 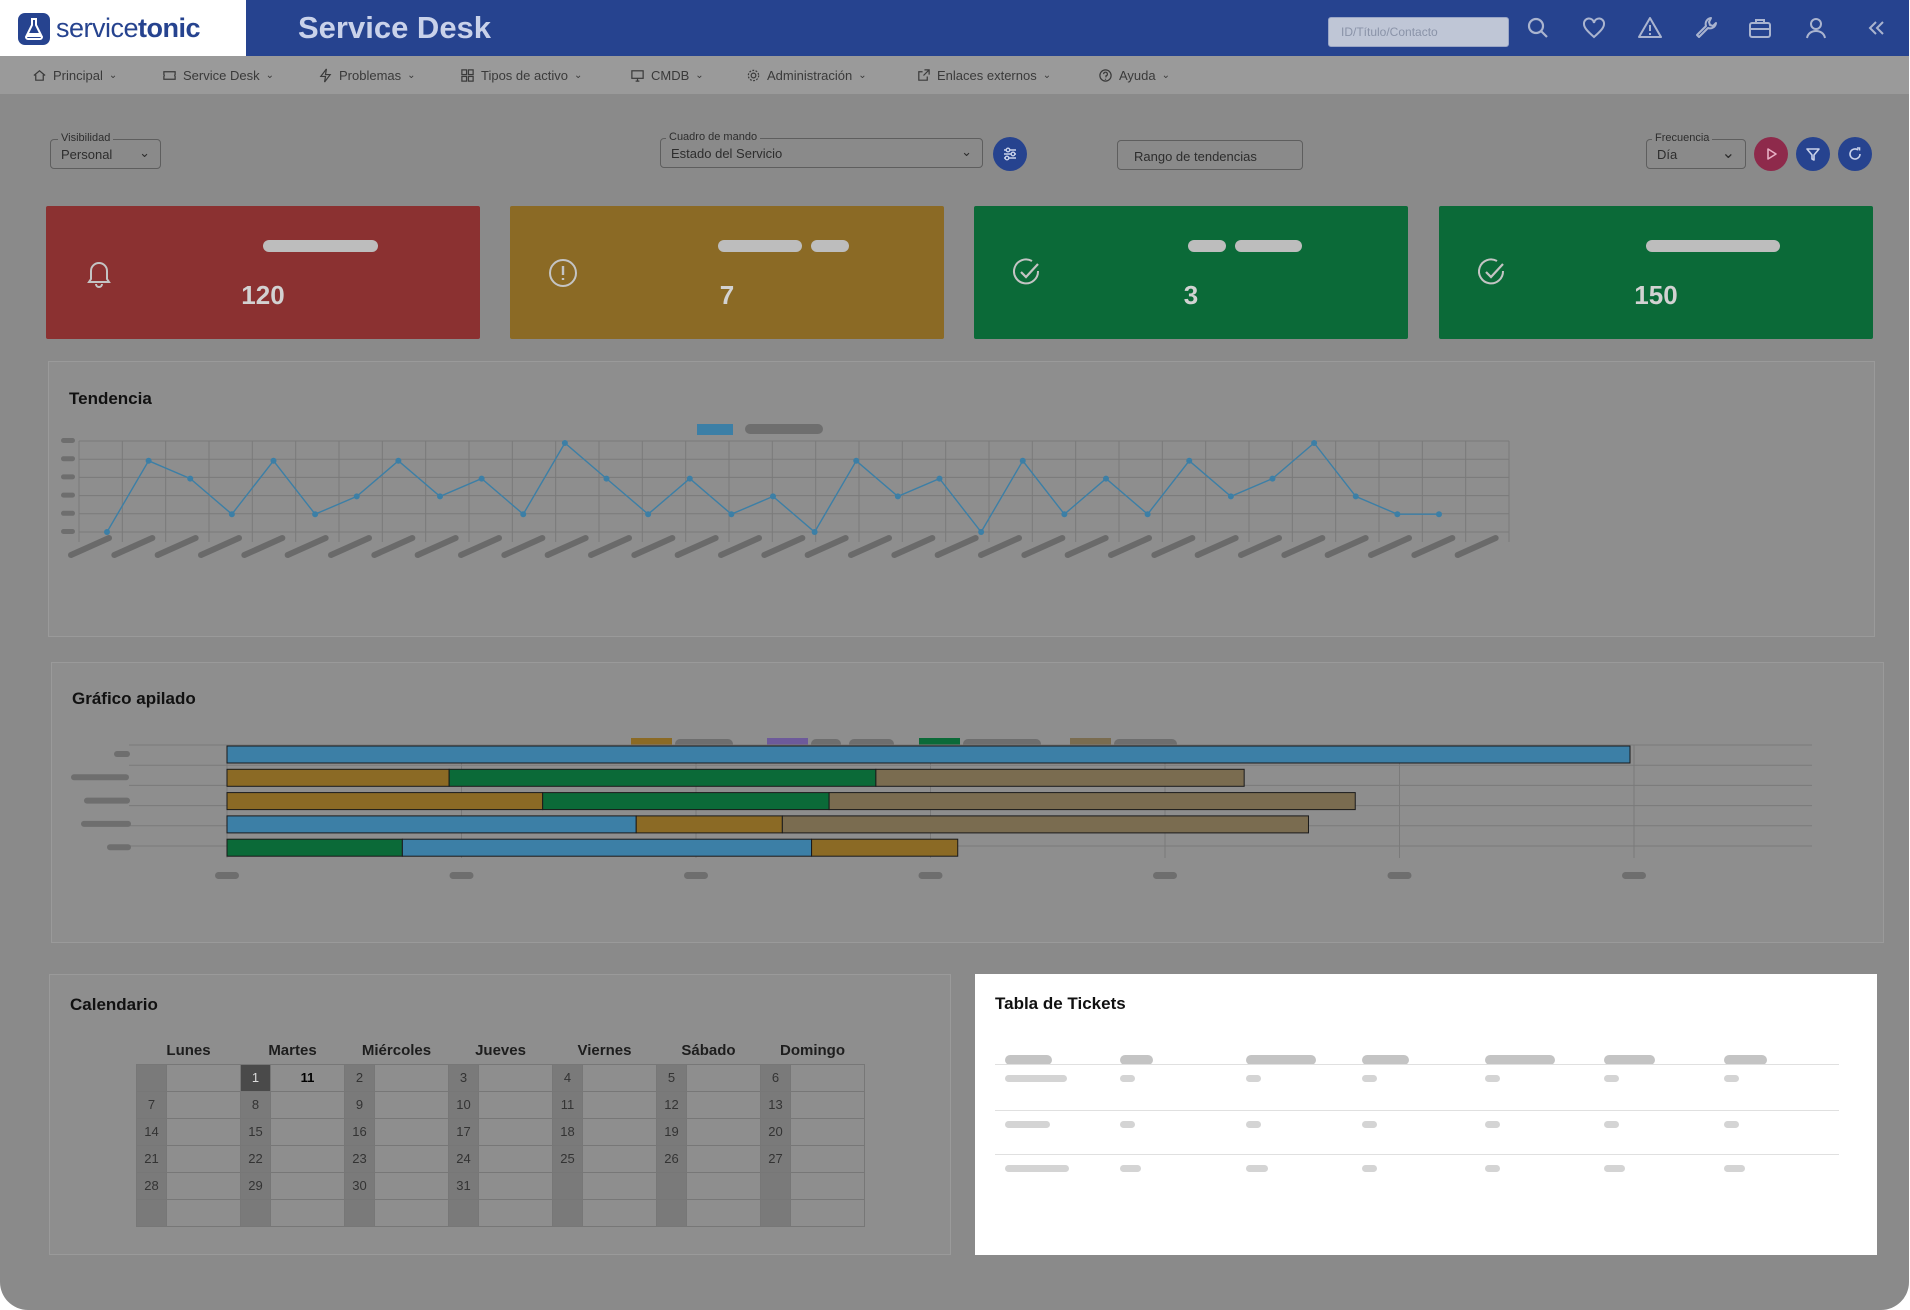 I want to click on search-icon, so click(x=1538, y=28).